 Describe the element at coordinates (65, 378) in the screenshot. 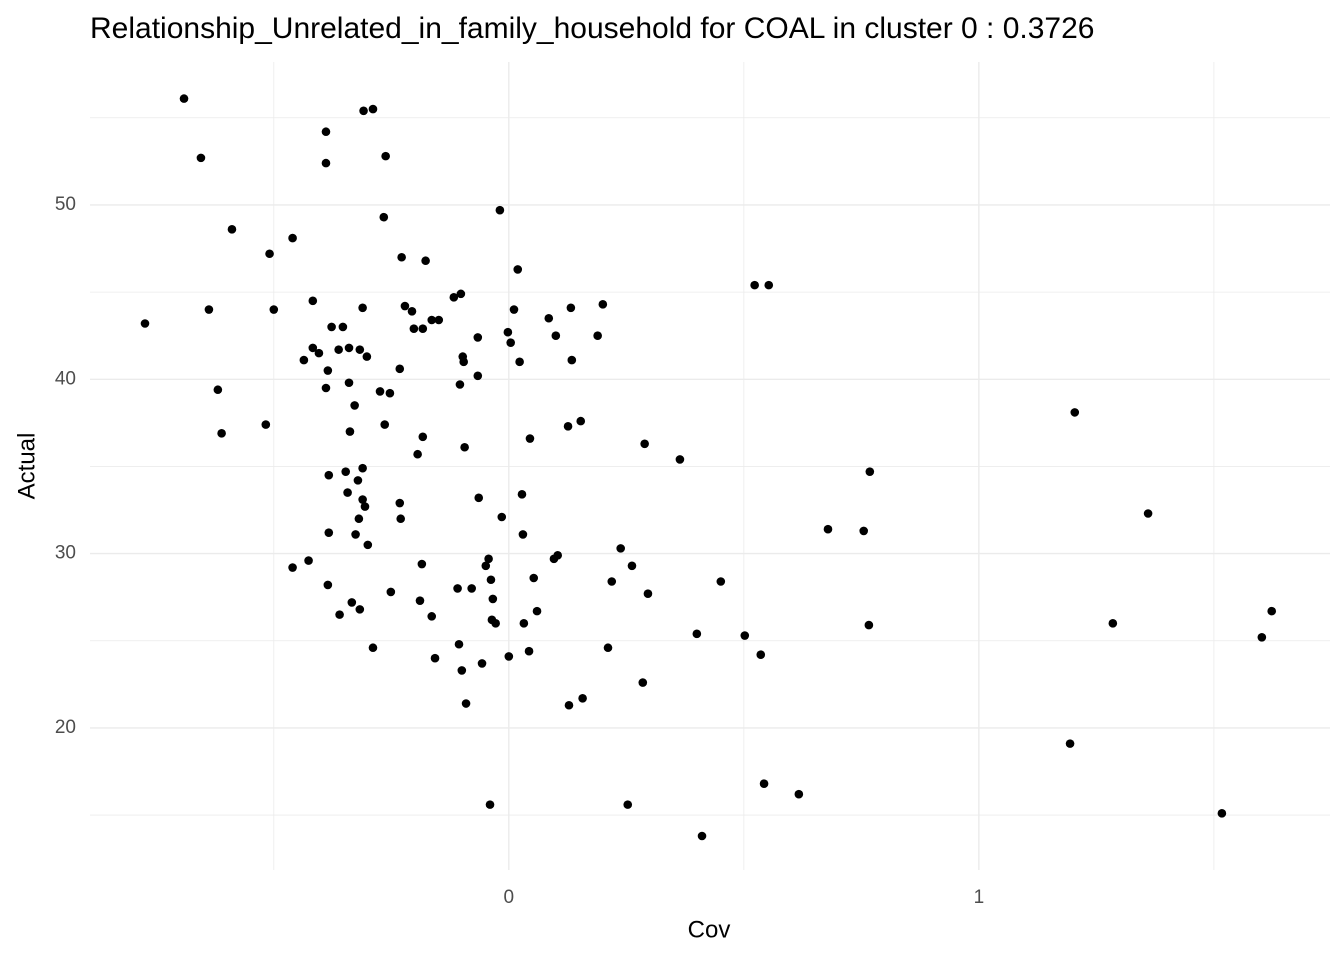

I see `y-tick-label: 40` at that location.